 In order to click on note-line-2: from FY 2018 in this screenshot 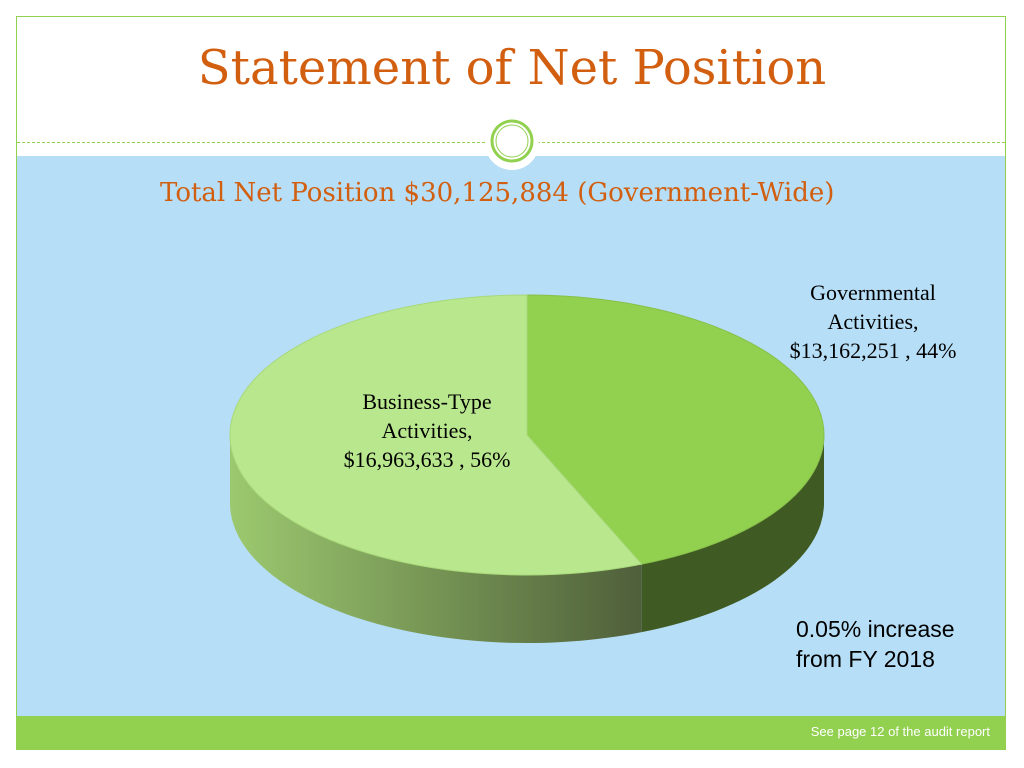, I will do `click(865, 659)`.